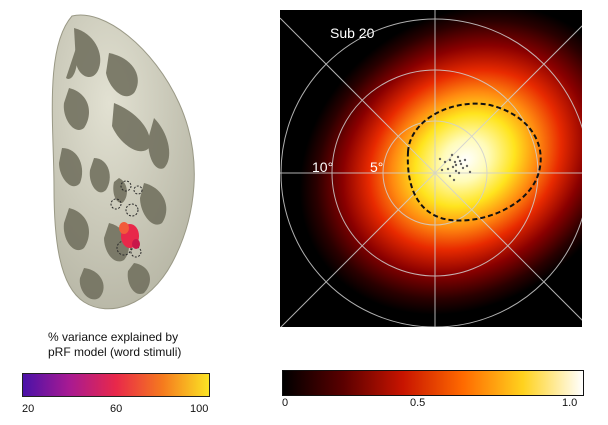 This screenshot has width=608, height=425. Describe the element at coordinates (115, 352) in the screenshot. I see `variance-legend-title-line2: pRF model (word stimuli)` at that location.